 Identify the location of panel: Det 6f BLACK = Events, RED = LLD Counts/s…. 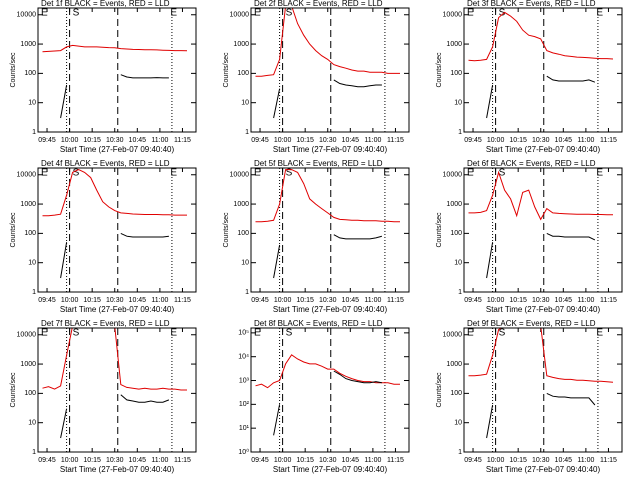
(529, 236).